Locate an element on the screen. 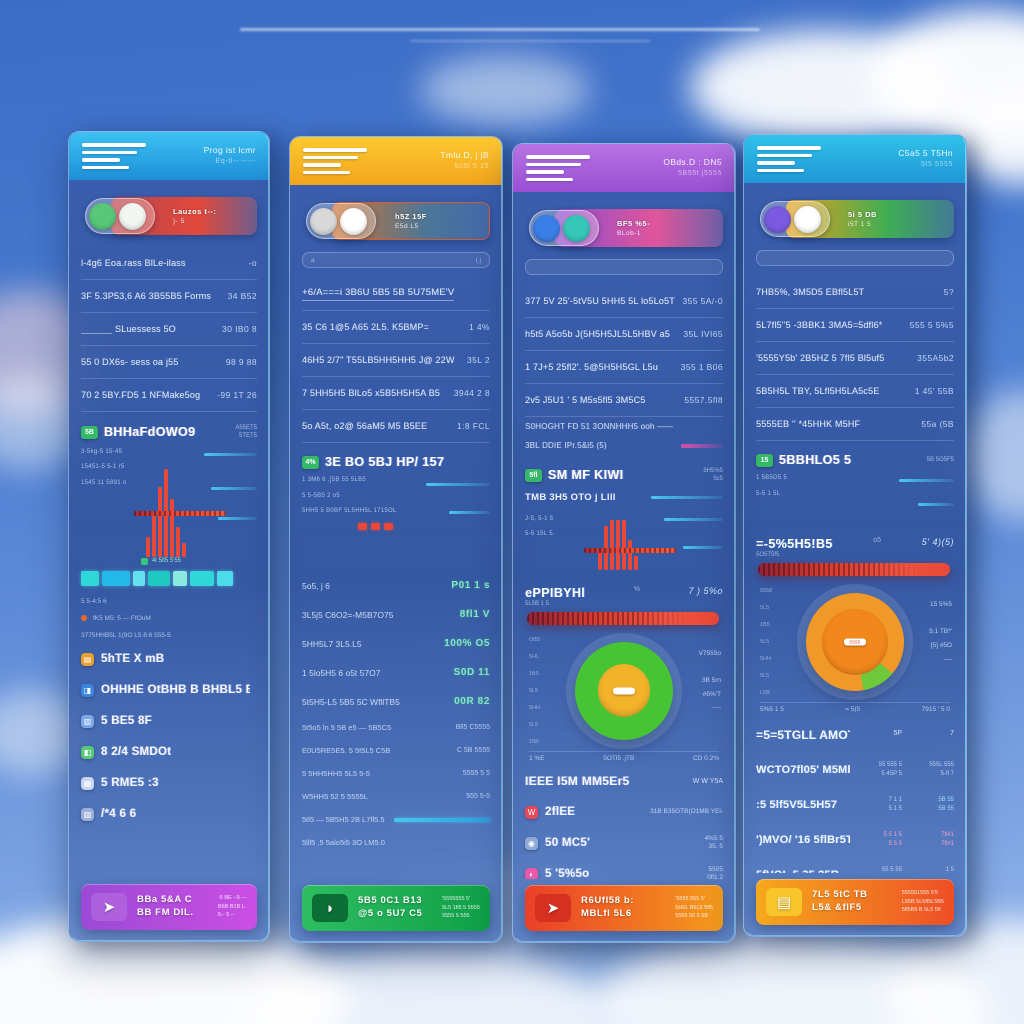 This screenshot has width=1024, height=1024. list-row: 2v5 J5U1 ' 5 M5s5fl5 3M5C5 5557.5fl8 is located at coordinates (624, 400).